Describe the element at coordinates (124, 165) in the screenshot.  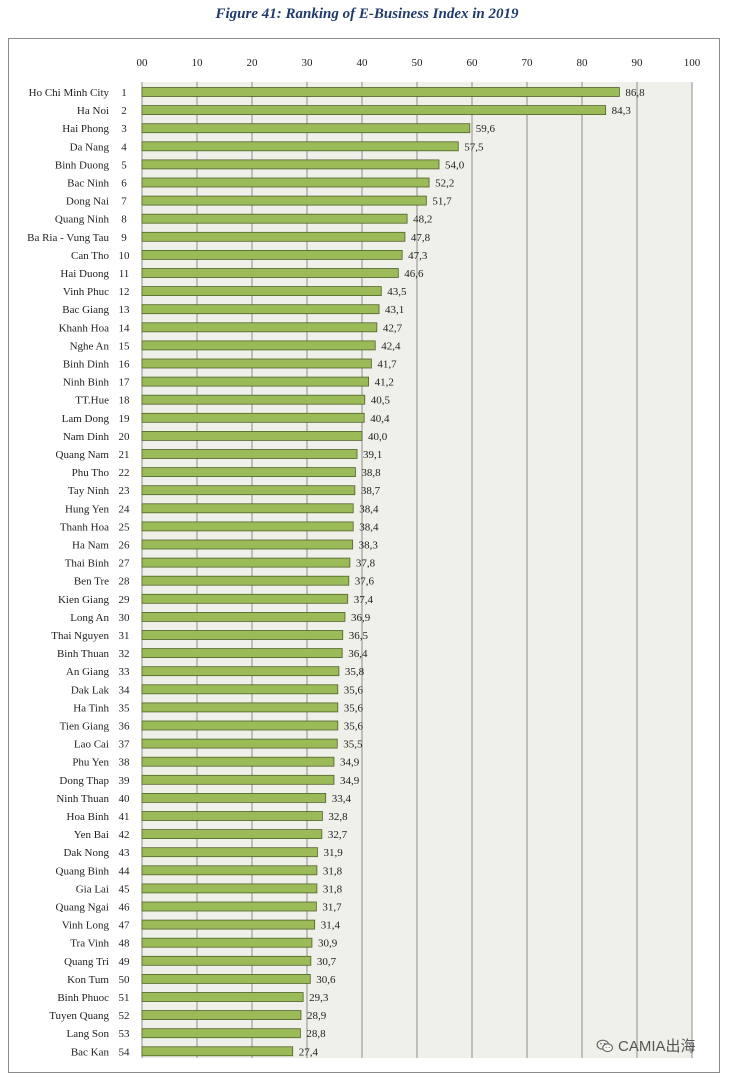
I see `rank-label: 5` at that location.